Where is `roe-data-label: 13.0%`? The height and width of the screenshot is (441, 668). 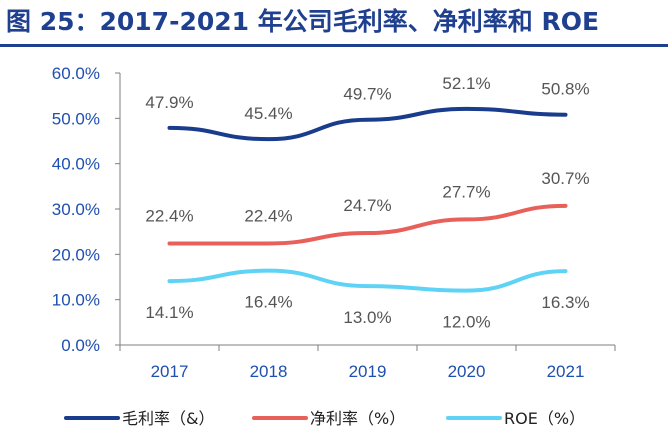
roe-data-label: 13.0% is located at coordinates (367, 317).